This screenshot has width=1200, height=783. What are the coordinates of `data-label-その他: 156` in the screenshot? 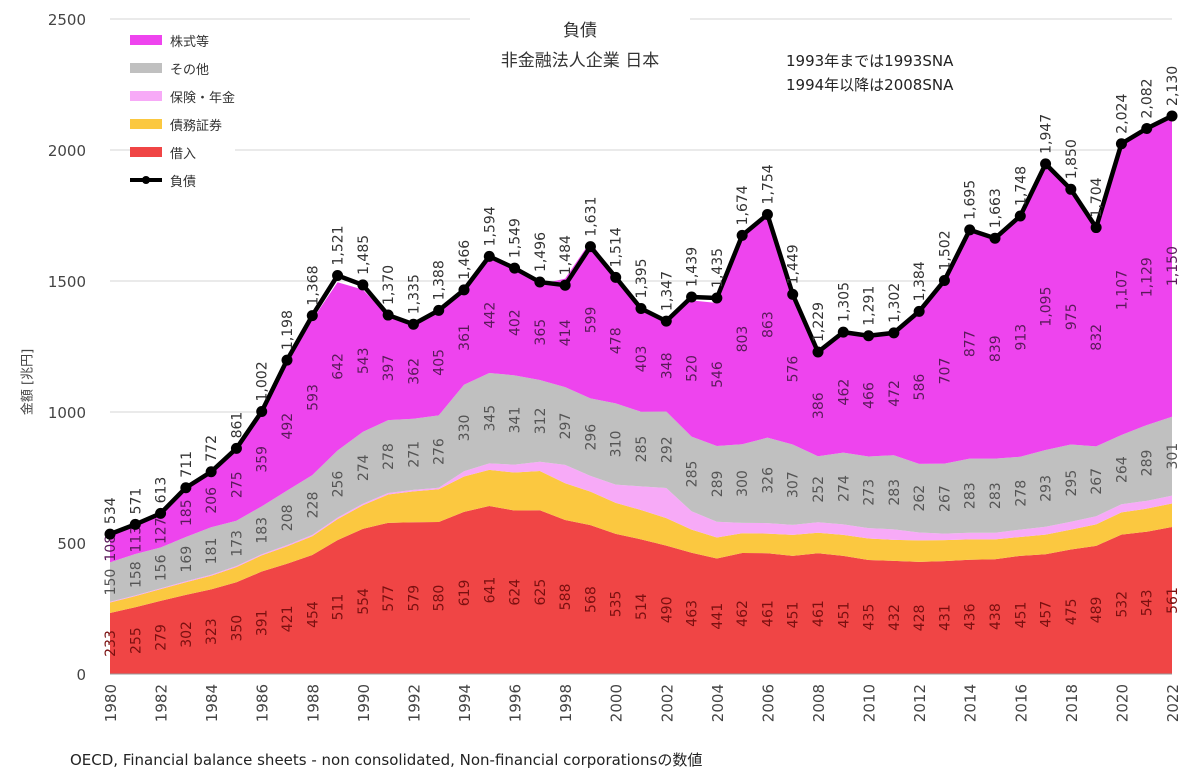 It's located at (162, 567).